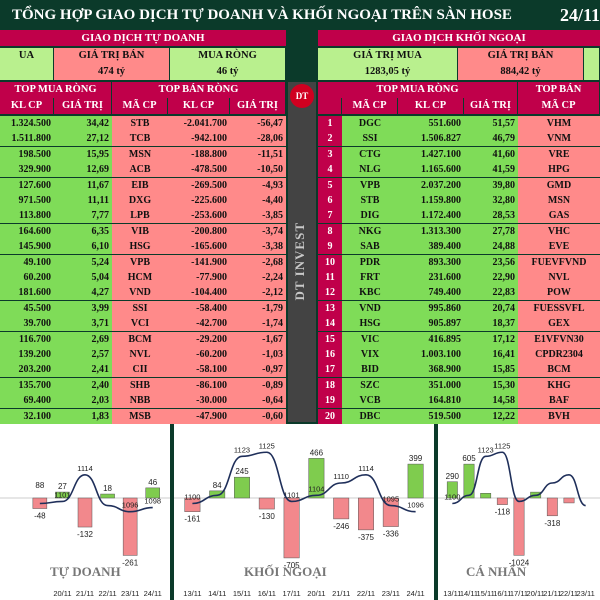 This screenshot has height=600, width=600. I want to click on left-cell-value-sell: -0,64, so click(258, 401).